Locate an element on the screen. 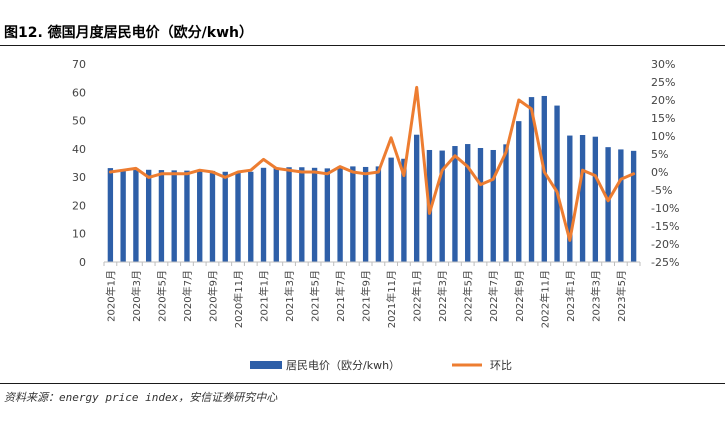  x-axis-tick-label: 2020年7月 is located at coordinates (187, 296).